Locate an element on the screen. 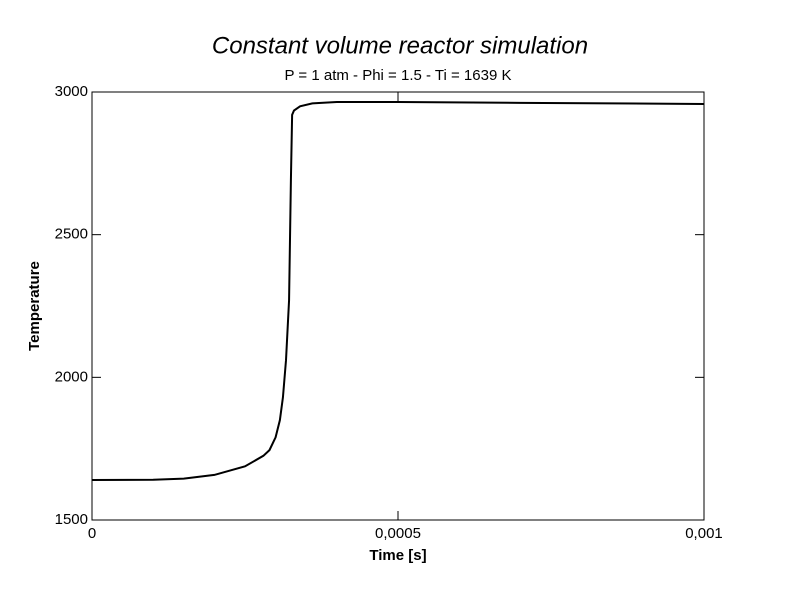 The width and height of the screenshot is (792, 612). y-axis-label: Temperature is located at coordinates (34, 306).